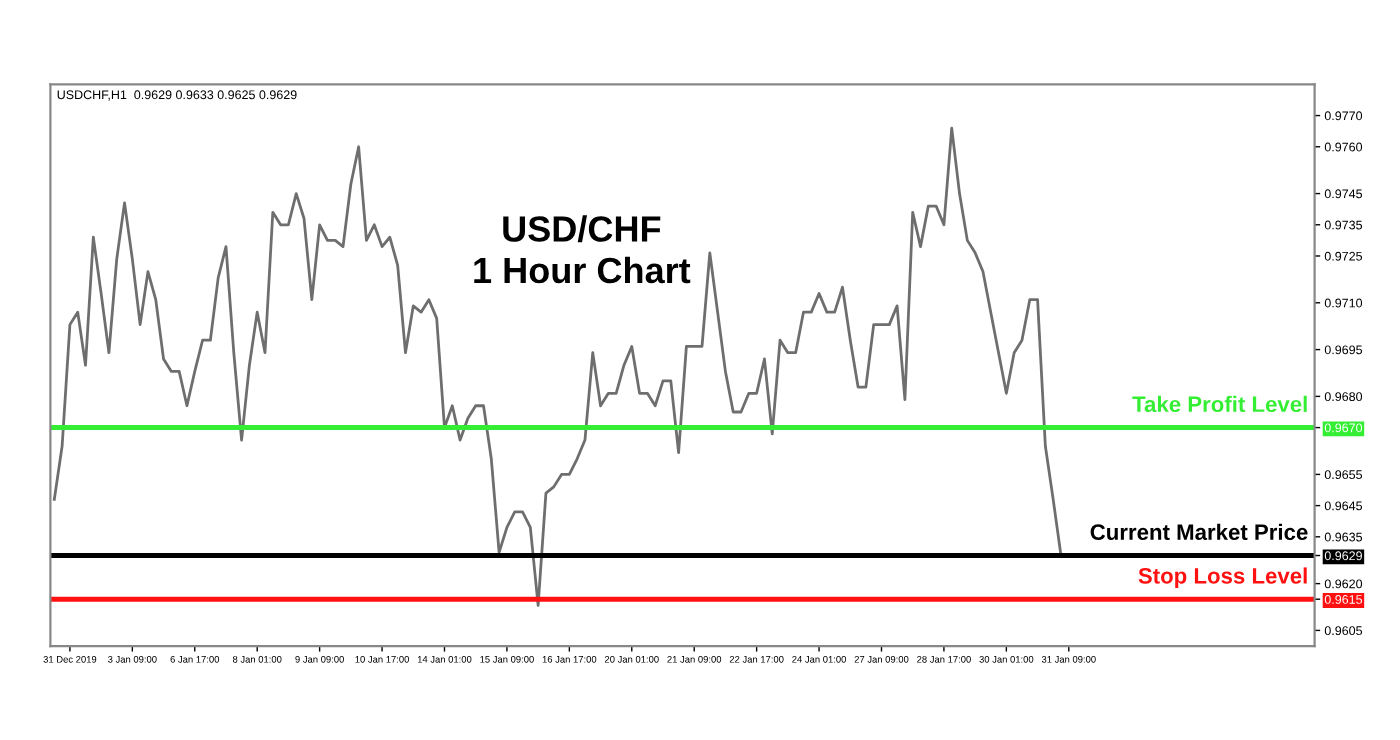 The width and height of the screenshot is (1400, 740). Describe the element at coordinates (1219, 404) in the screenshot. I see `ref-line-label: Take Profit Level` at that location.